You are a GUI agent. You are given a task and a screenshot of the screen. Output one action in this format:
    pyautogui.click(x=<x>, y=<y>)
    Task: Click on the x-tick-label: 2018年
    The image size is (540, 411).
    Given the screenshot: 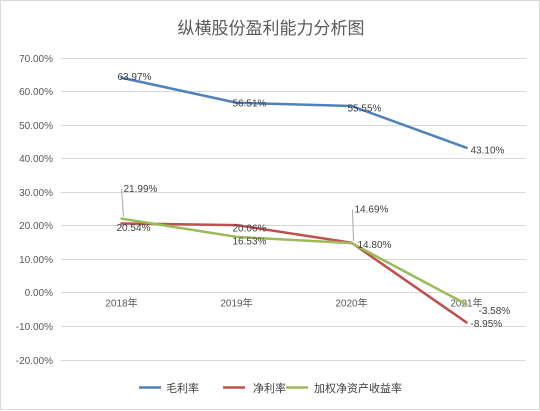 What is the action you would take?
    pyautogui.click(x=121, y=302)
    